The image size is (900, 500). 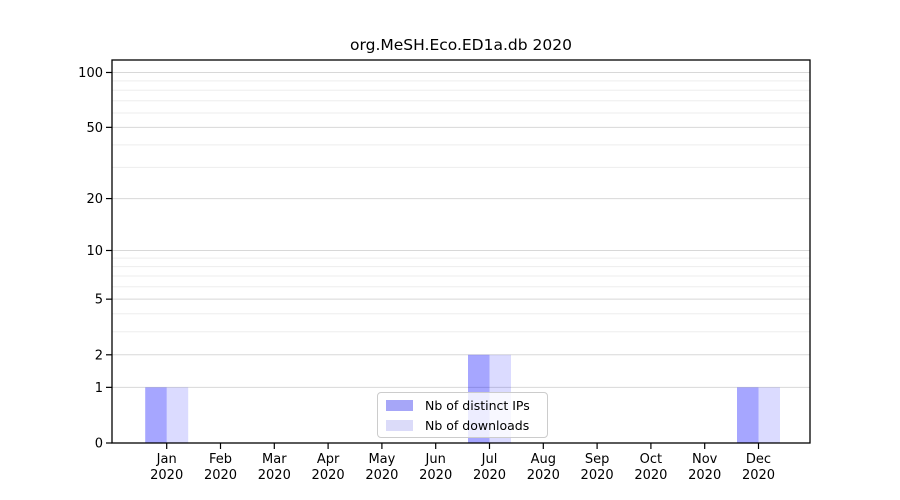 I want to click on x-tick-label: Jun 2020, so click(x=435, y=467).